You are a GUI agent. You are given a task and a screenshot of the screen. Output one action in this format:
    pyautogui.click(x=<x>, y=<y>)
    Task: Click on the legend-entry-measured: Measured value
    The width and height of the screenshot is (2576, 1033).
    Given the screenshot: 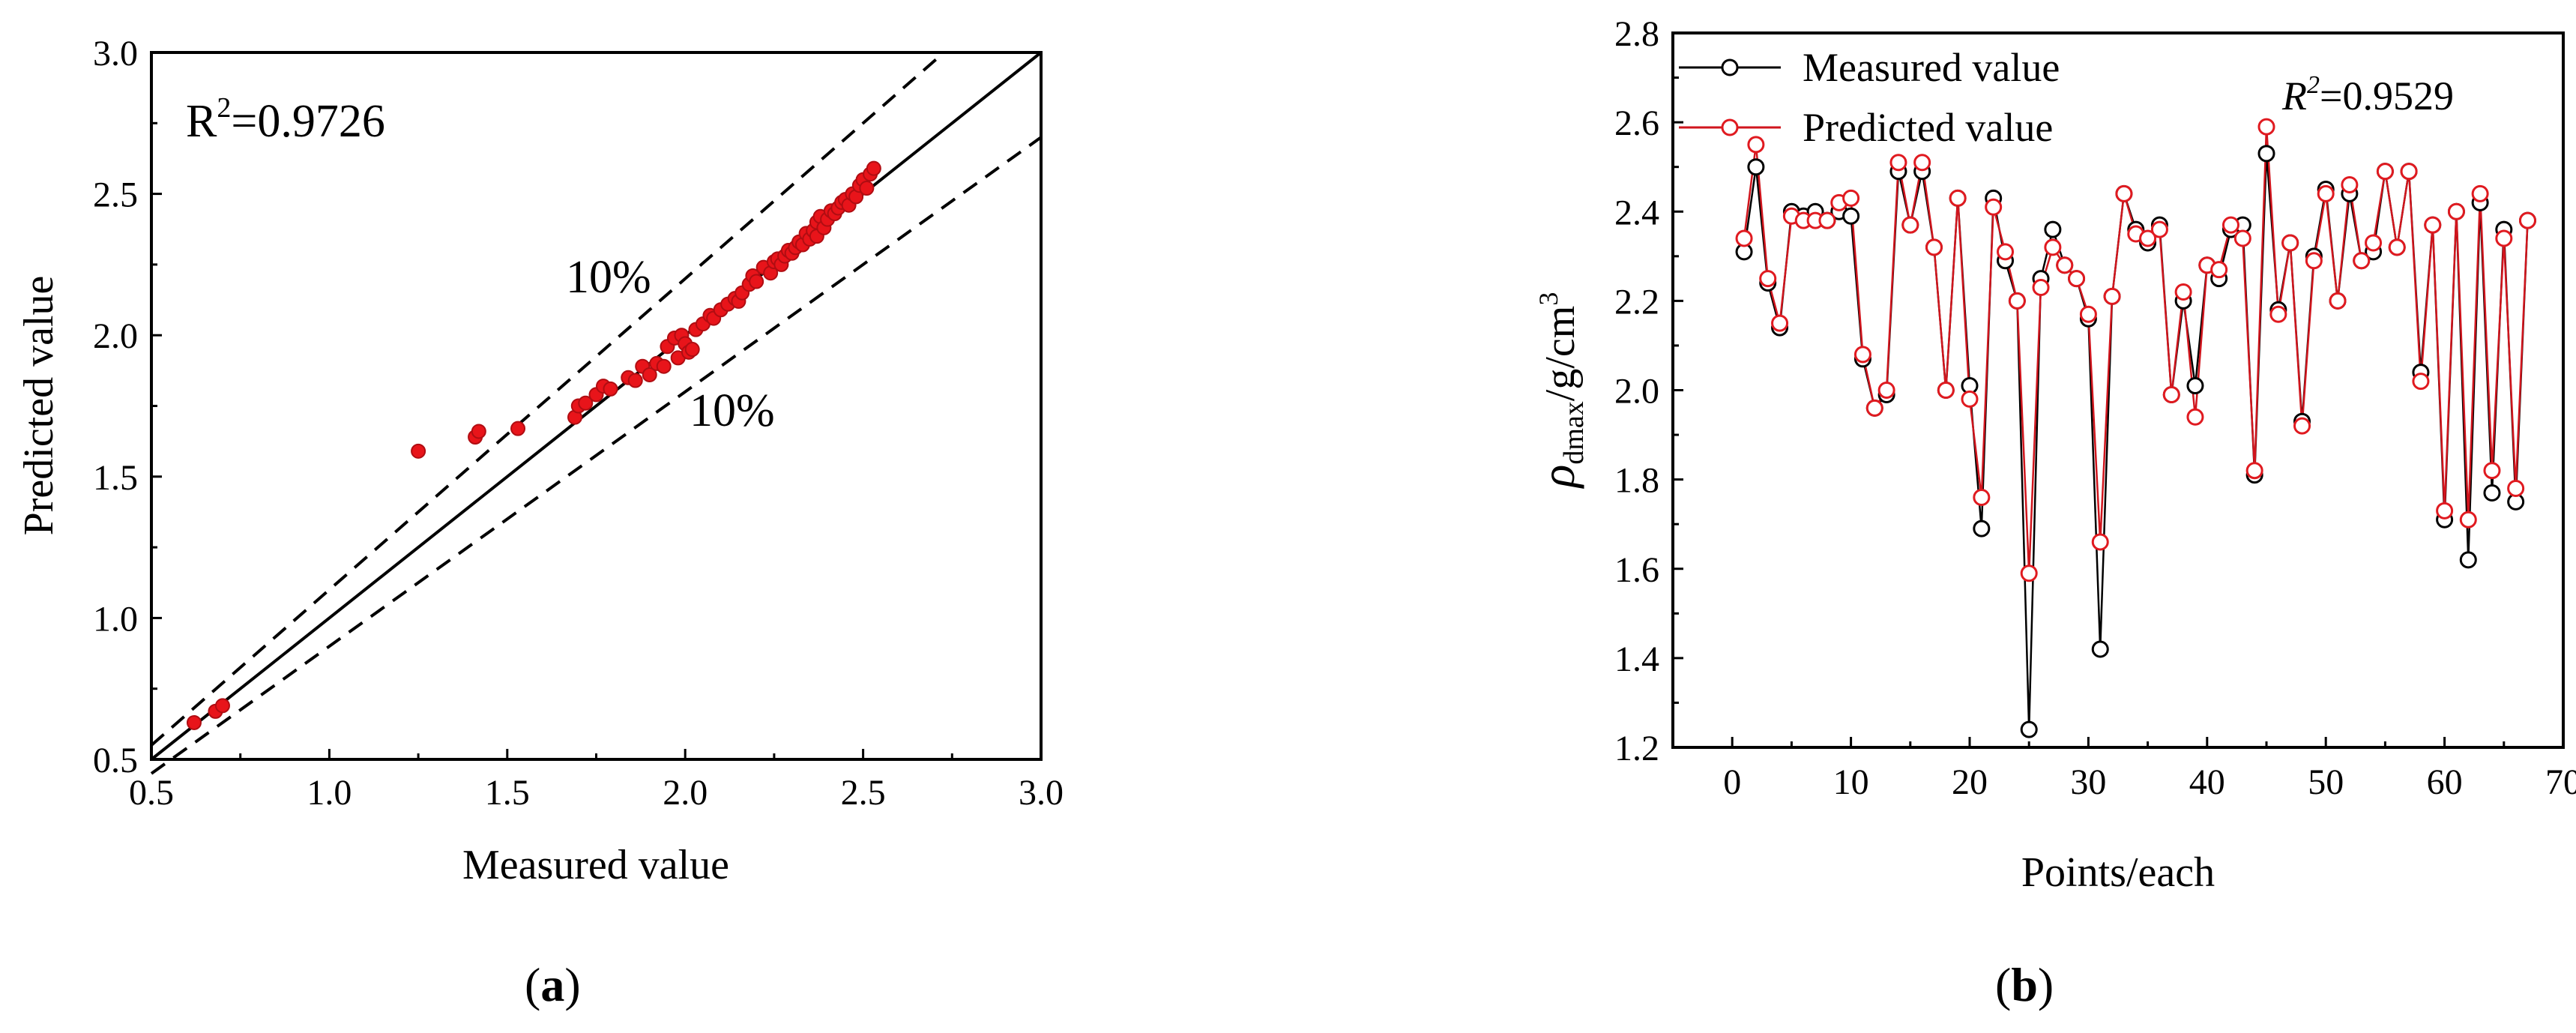 What is the action you would take?
    pyautogui.click(x=1870, y=67)
    